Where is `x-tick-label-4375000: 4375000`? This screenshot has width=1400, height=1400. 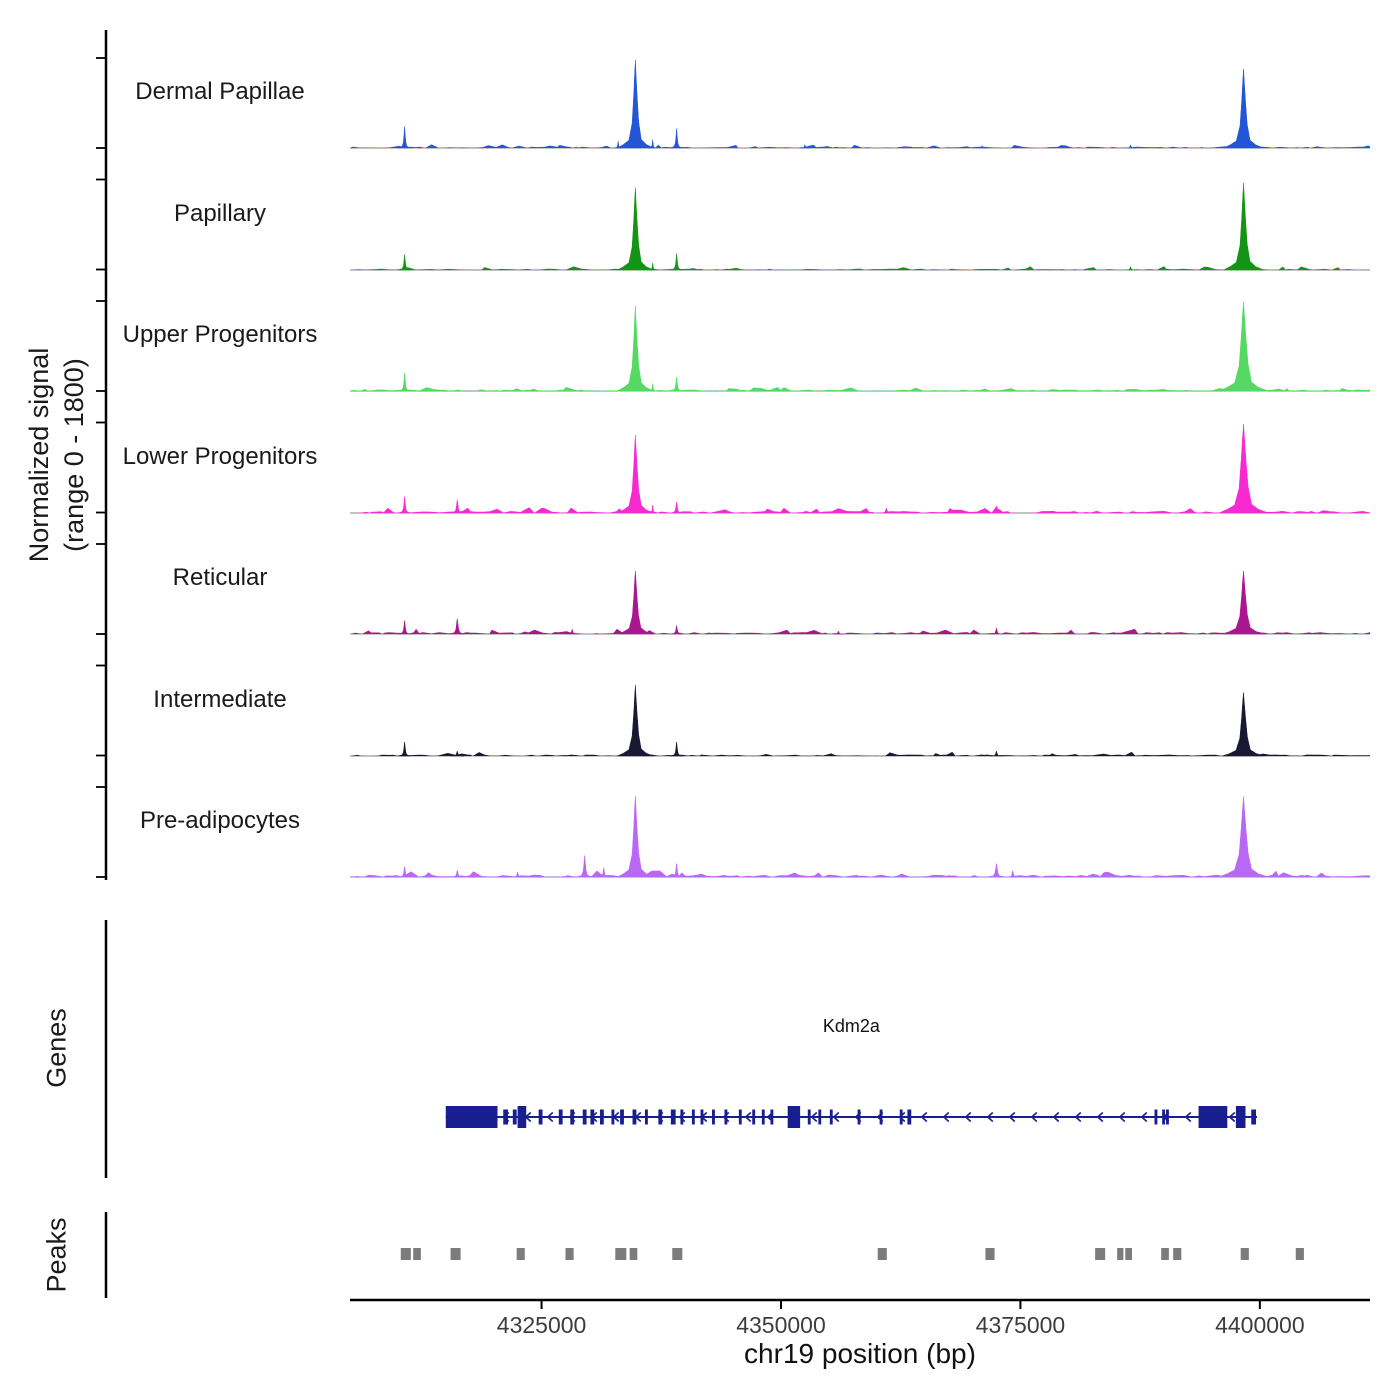
x-tick-label-4375000: 4375000 is located at coordinates (1020, 1325).